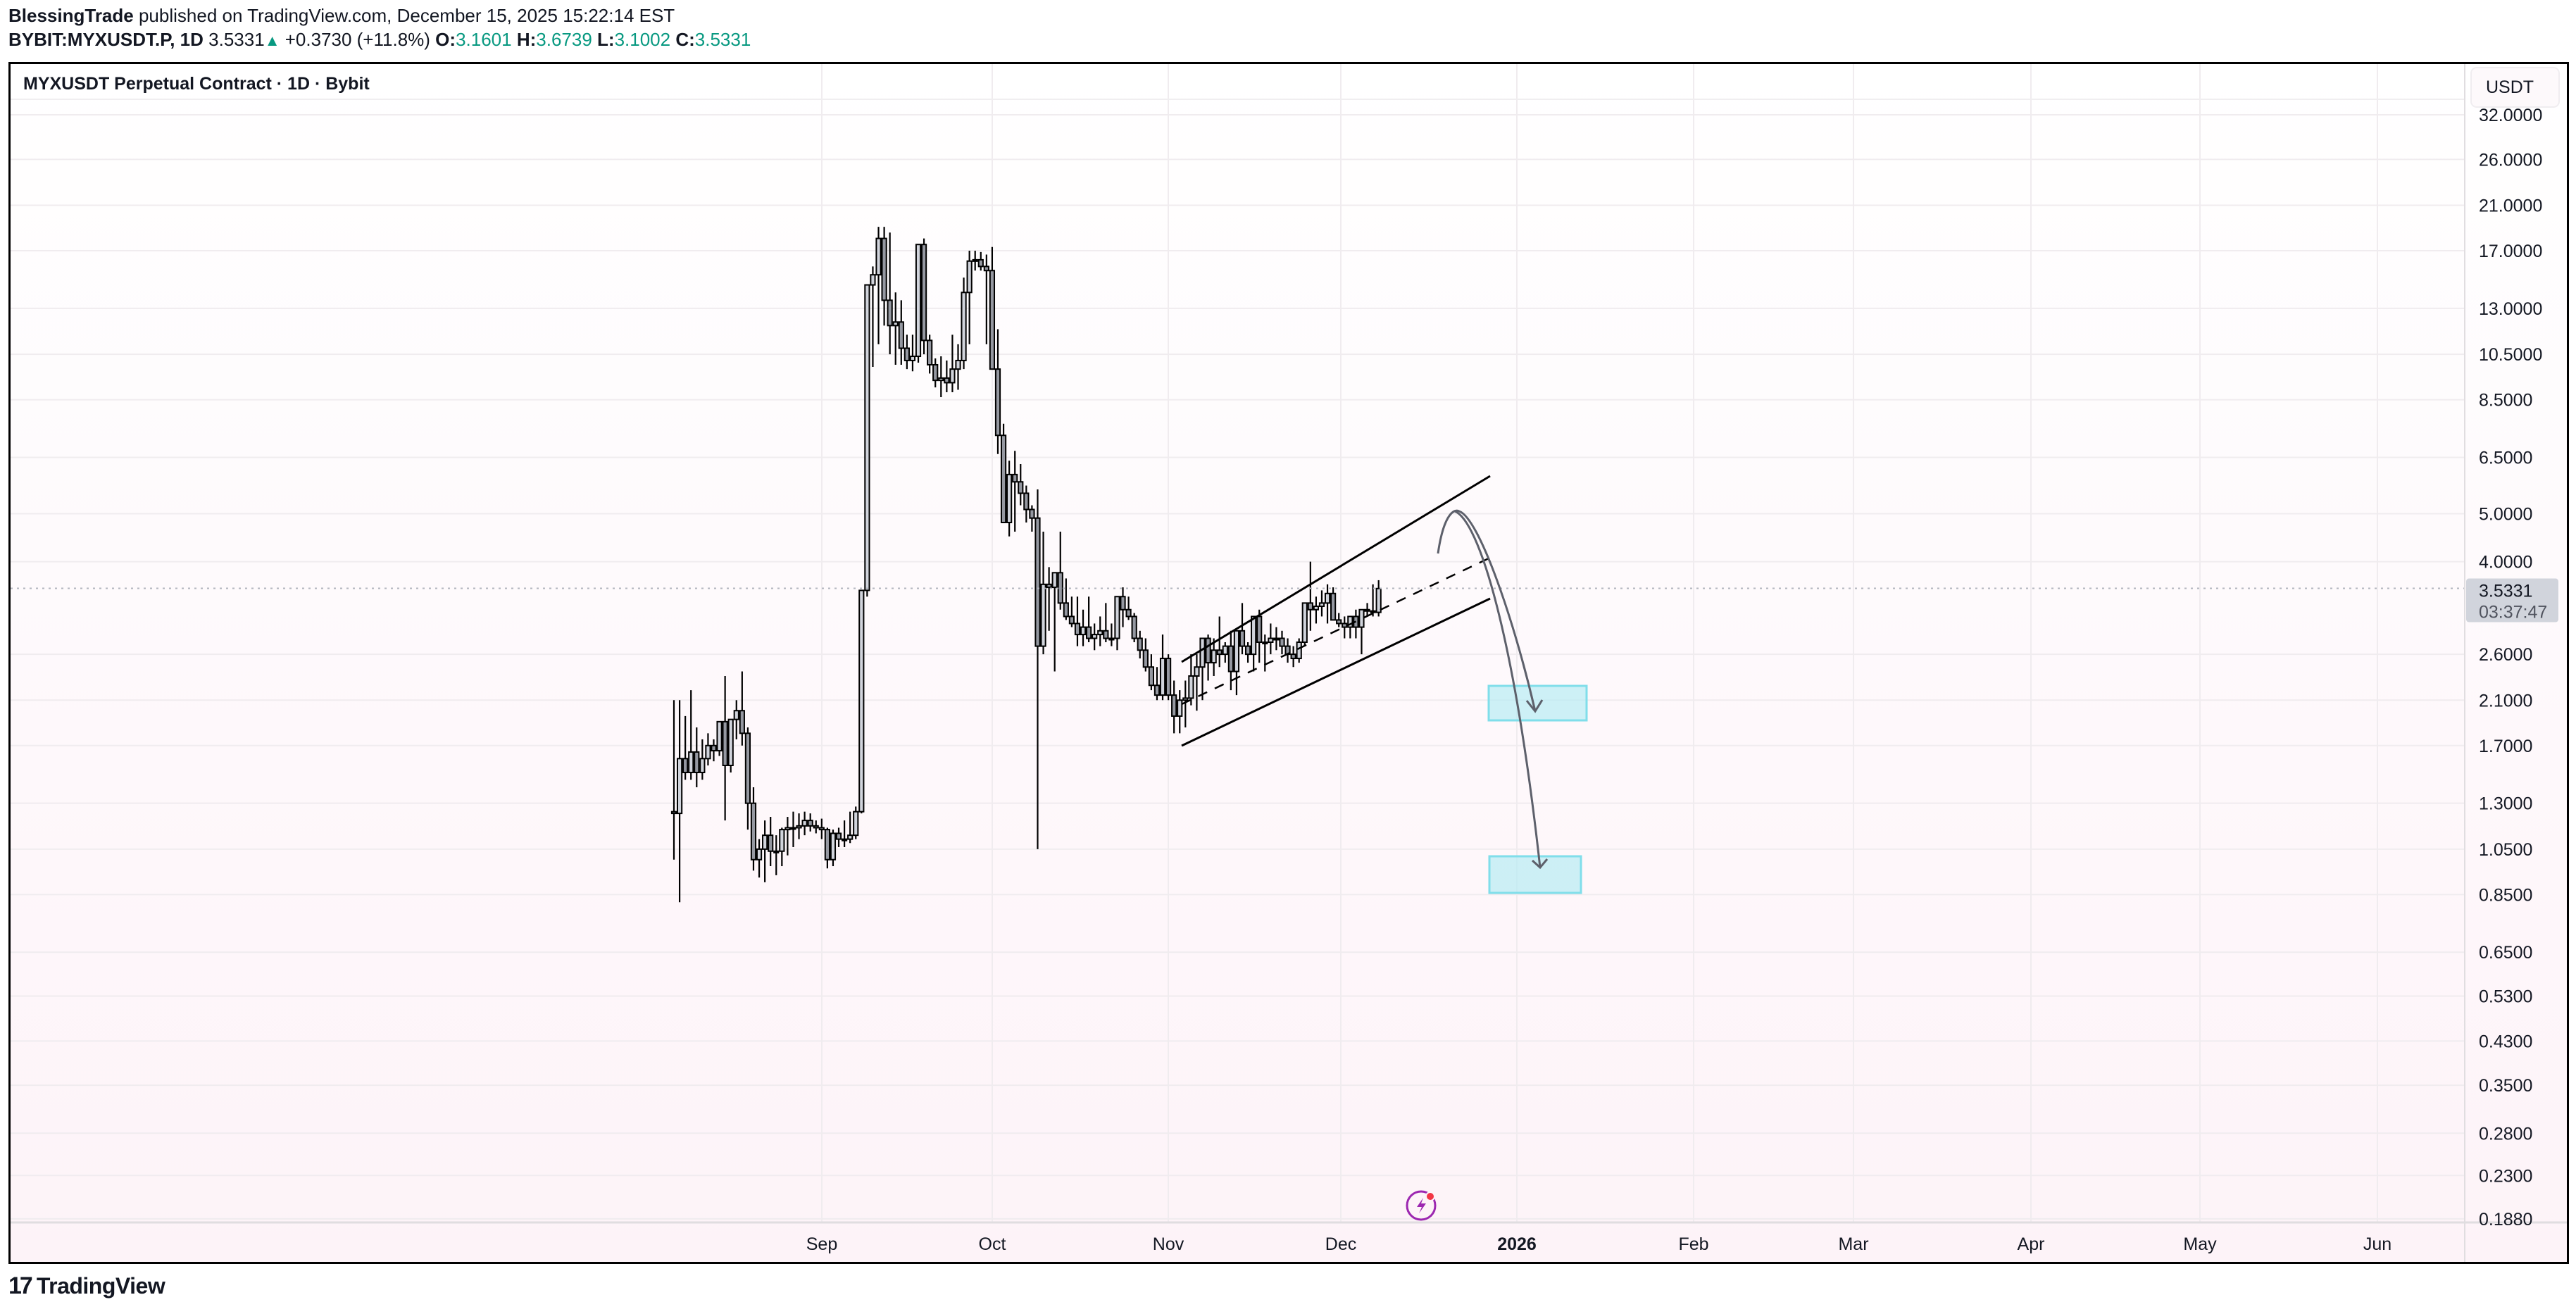  Describe the element at coordinates (1693, 1244) in the screenshot. I see `time-tick-label: Feb` at that location.